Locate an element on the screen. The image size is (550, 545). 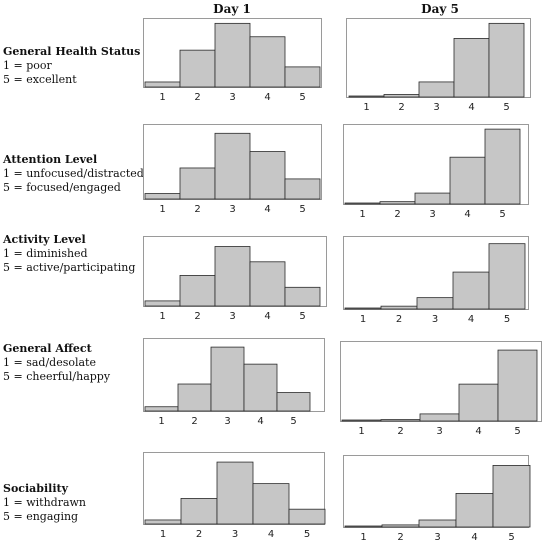
row-scale-high: 5 = excellent is located at coordinates (40, 79).